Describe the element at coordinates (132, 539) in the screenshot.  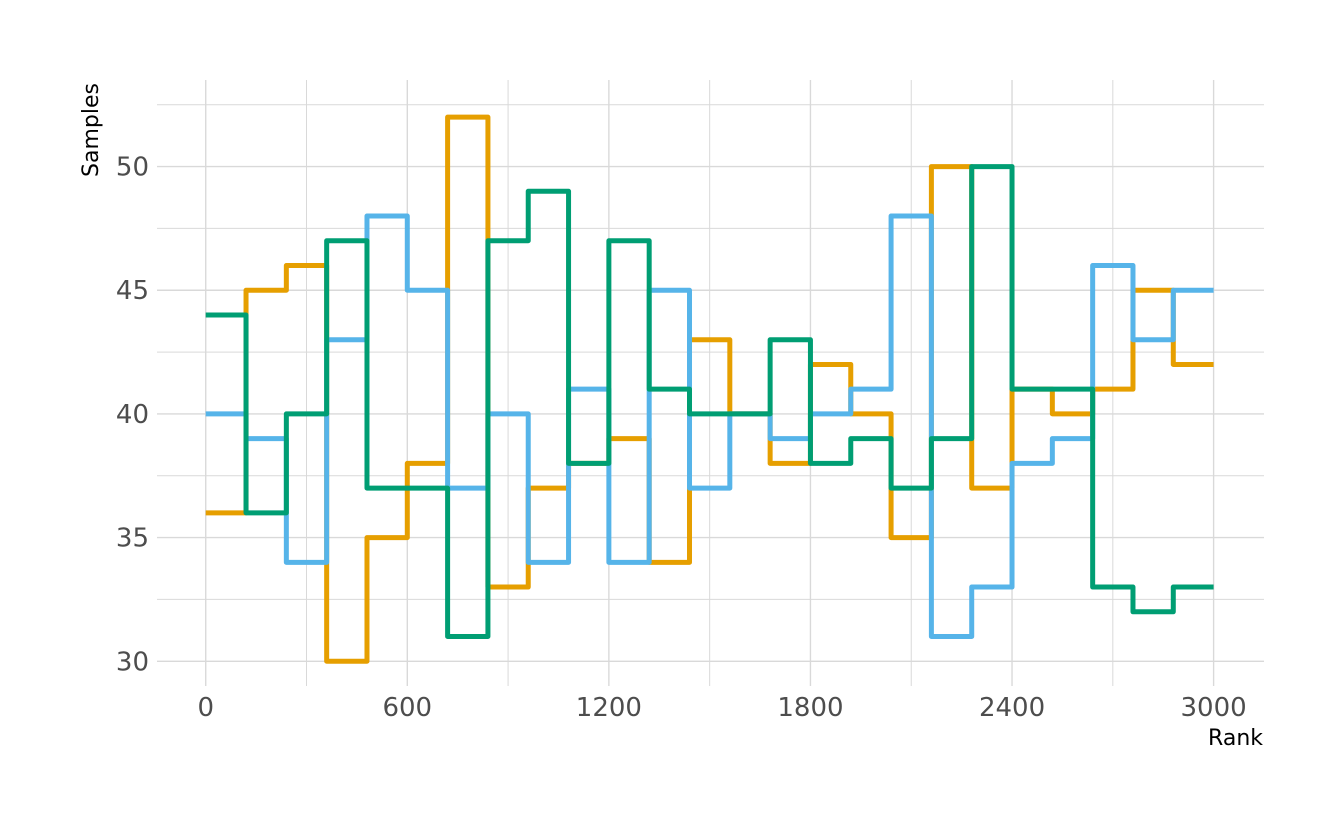
I see `y-tick-label-1: 35` at that location.